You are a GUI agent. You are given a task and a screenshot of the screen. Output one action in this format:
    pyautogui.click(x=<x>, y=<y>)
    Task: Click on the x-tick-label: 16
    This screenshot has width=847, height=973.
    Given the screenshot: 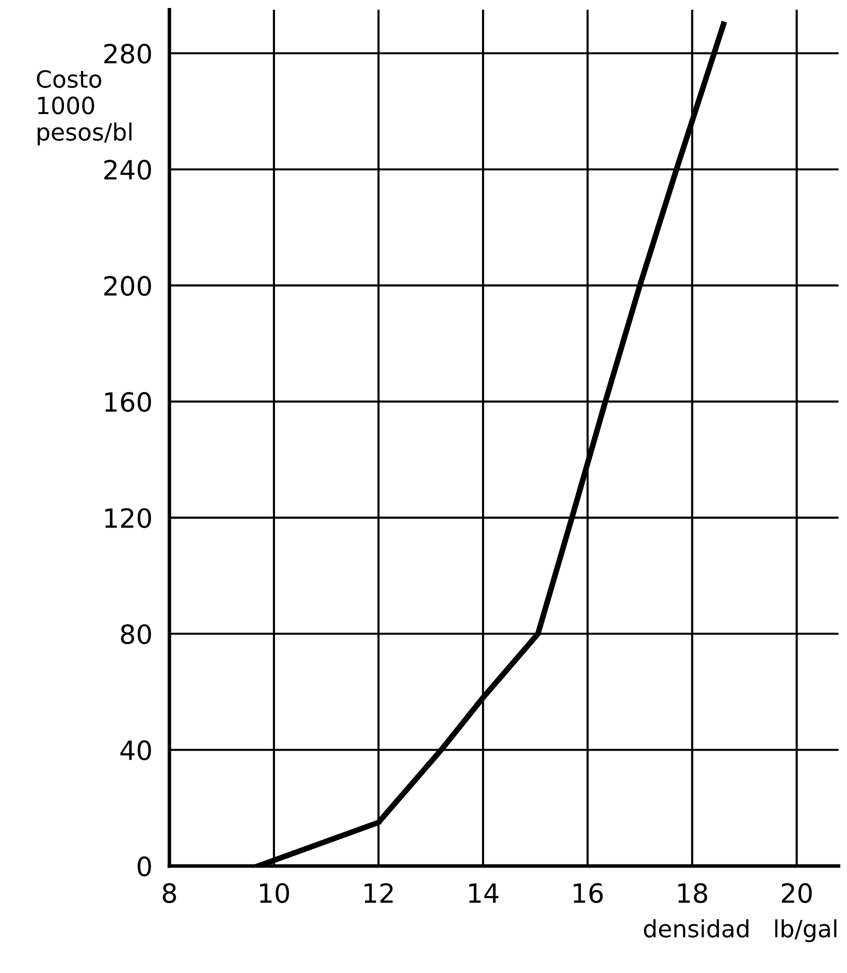 What is the action you would take?
    pyautogui.click(x=588, y=893)
    